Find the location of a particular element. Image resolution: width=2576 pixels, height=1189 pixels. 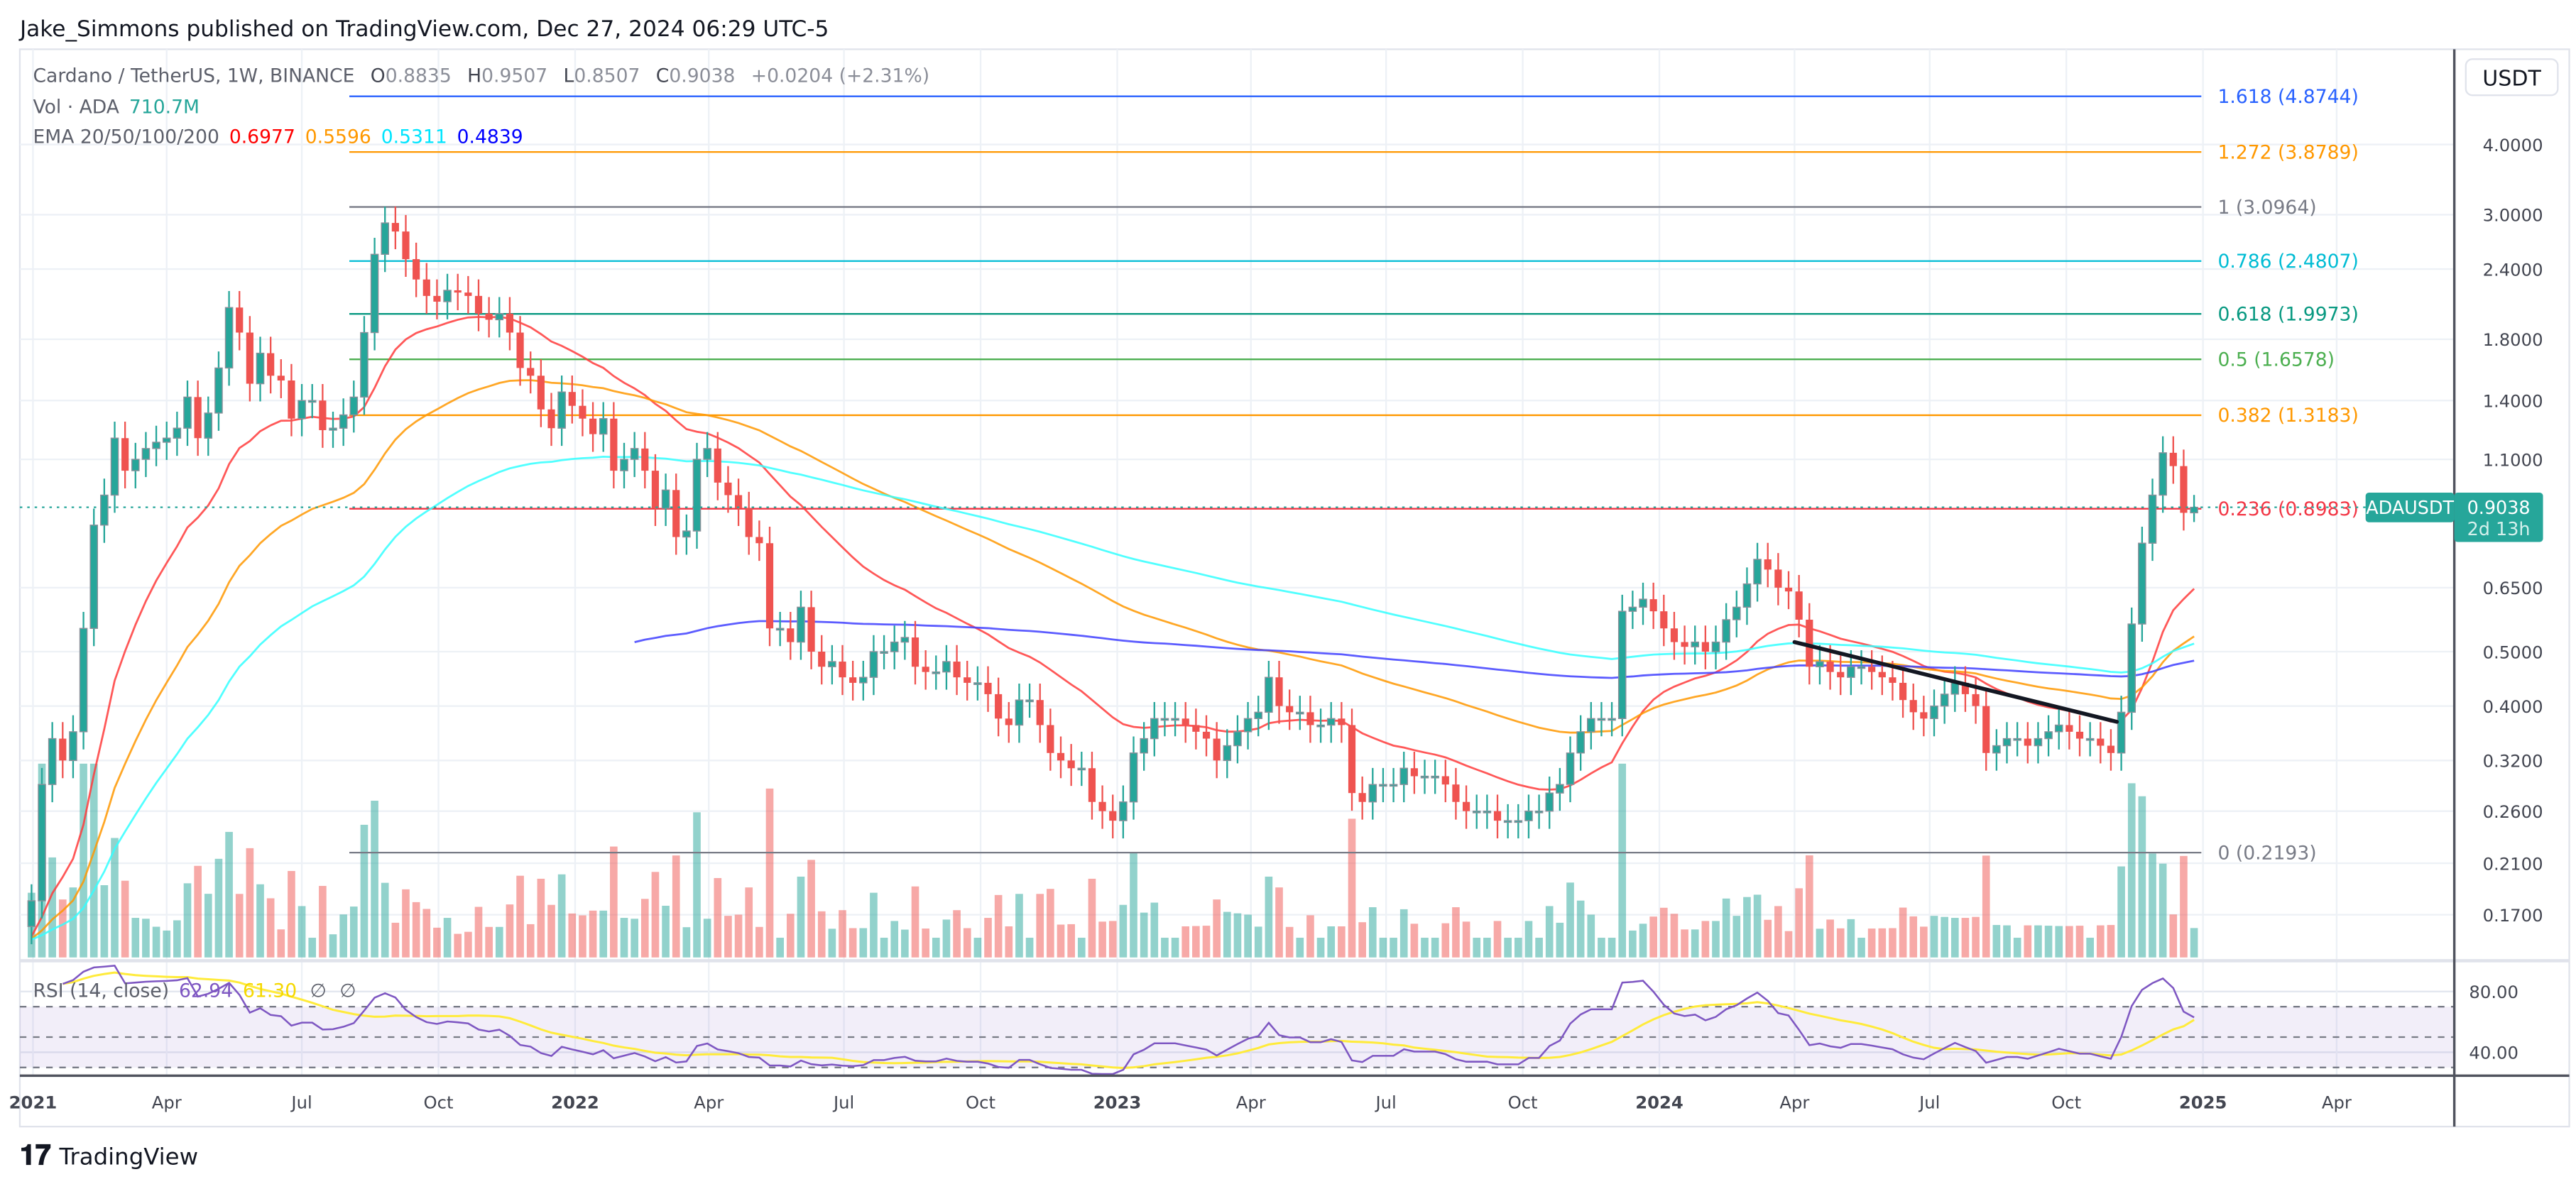

currency-button: USDT is located at coordinates (2512, 77).